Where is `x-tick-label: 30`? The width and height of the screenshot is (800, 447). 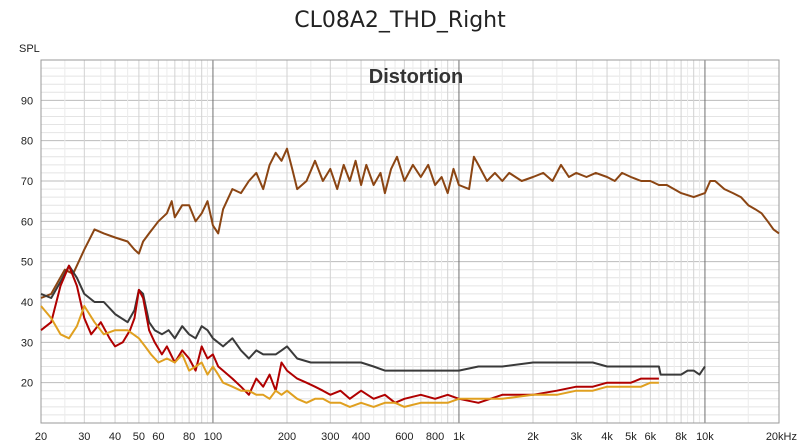
x-tick-label: 30 is located at coordinates (84, 437).